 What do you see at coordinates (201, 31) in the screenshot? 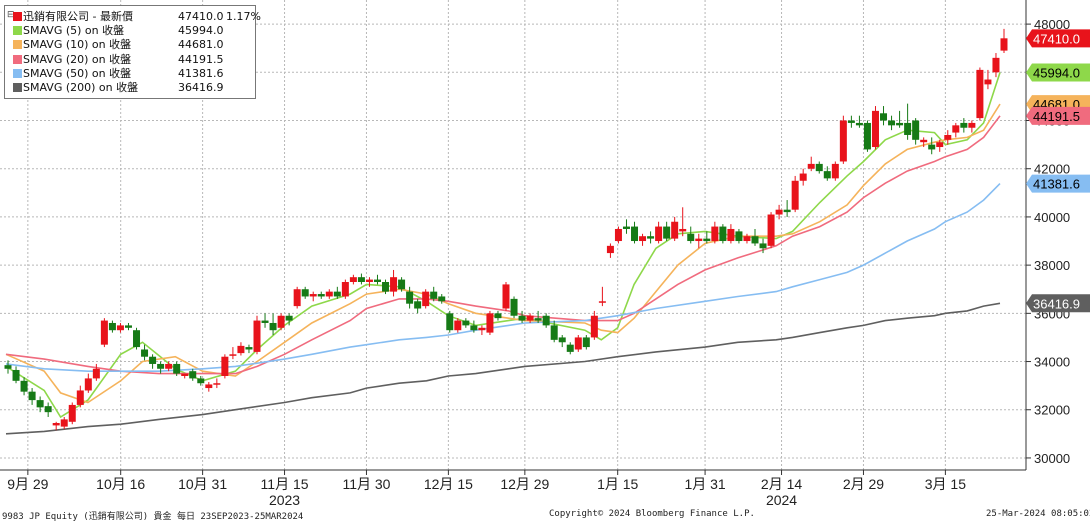
I see `legend-value: 45994.0` at bounding box center [201, 31].